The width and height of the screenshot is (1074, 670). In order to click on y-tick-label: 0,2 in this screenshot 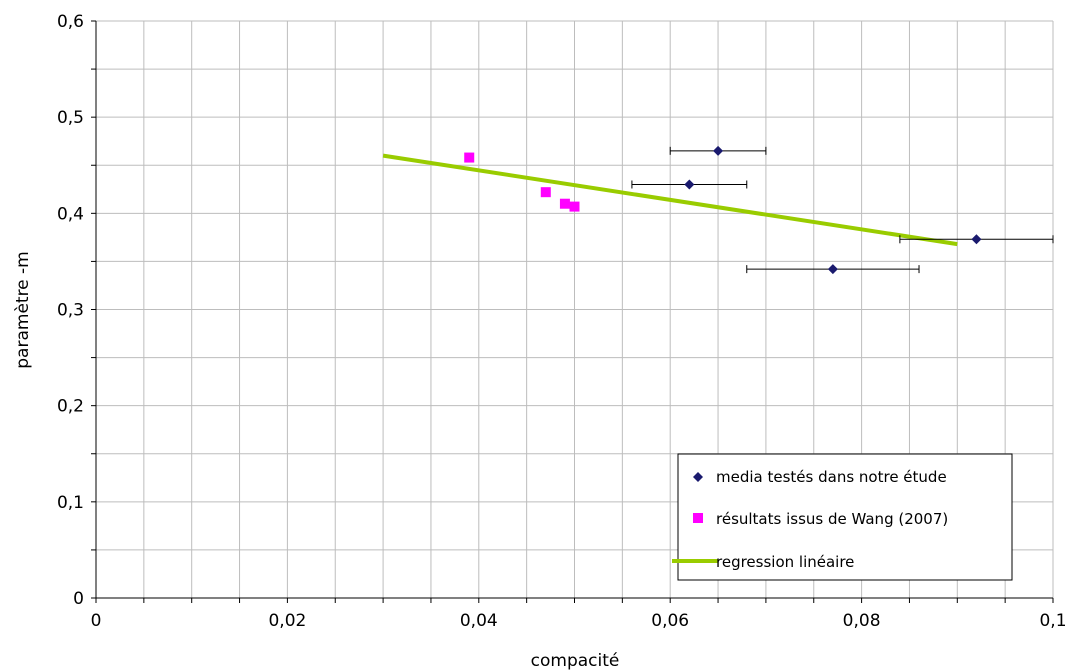, I will do `click(70, 407)`.